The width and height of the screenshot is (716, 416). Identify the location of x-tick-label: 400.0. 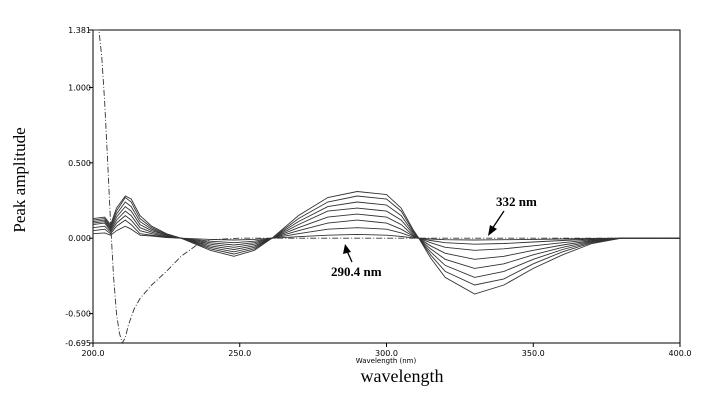
(680, 353).